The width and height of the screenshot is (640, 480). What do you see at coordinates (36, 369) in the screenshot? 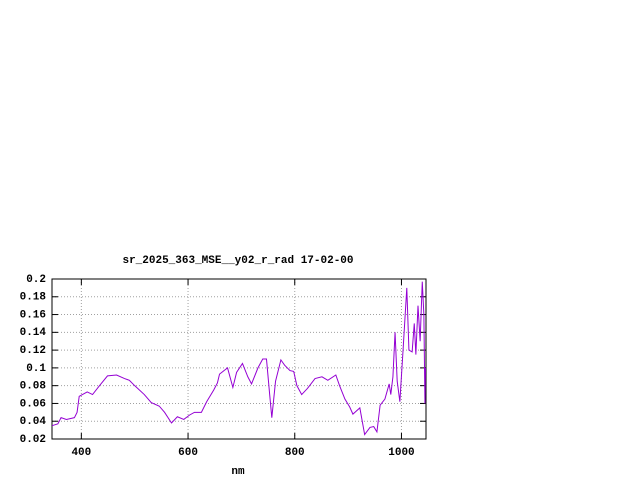
I see `y-tick-label: 0.1` at bounding box center [36, 369].